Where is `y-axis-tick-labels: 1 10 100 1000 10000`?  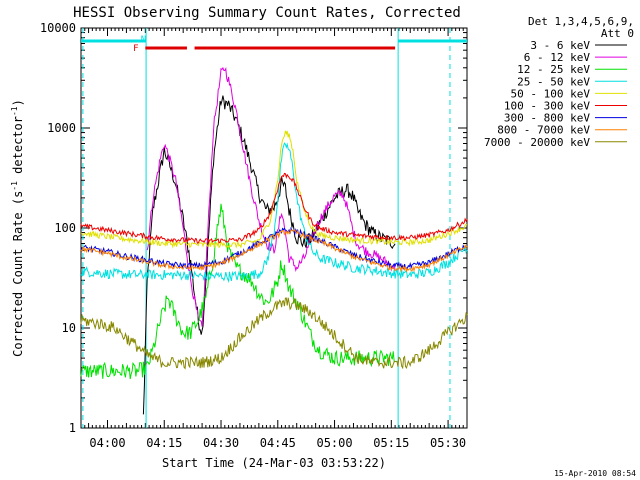 y-axis-tick-labels: 1 10 100 1000 10000 is located at coordinates (58, 228).